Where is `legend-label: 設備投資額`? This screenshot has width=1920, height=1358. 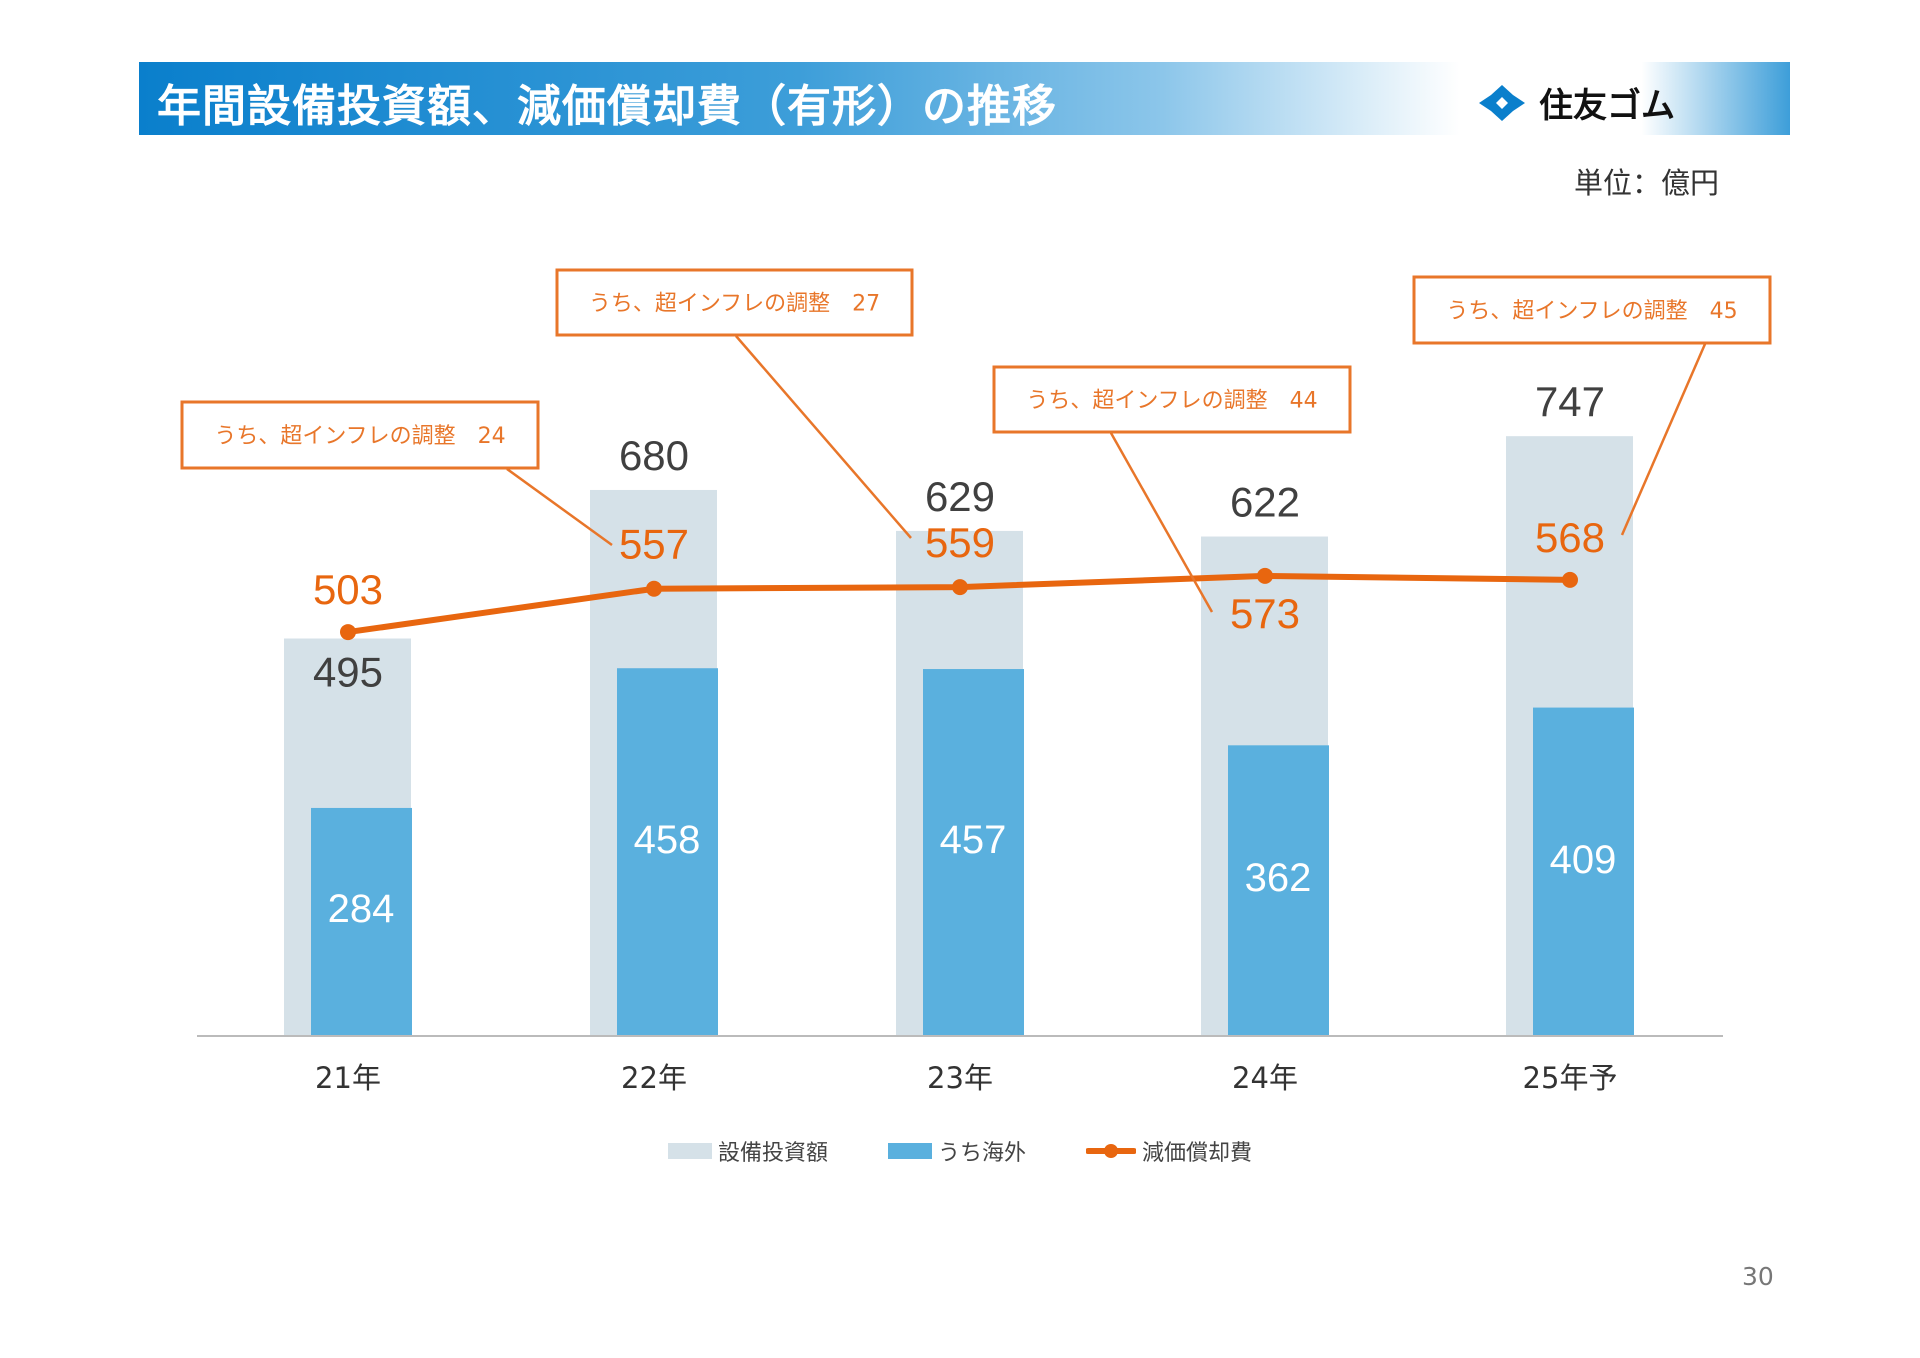 legend-label: 設備投資額 is located at coordinates (772, 1153).